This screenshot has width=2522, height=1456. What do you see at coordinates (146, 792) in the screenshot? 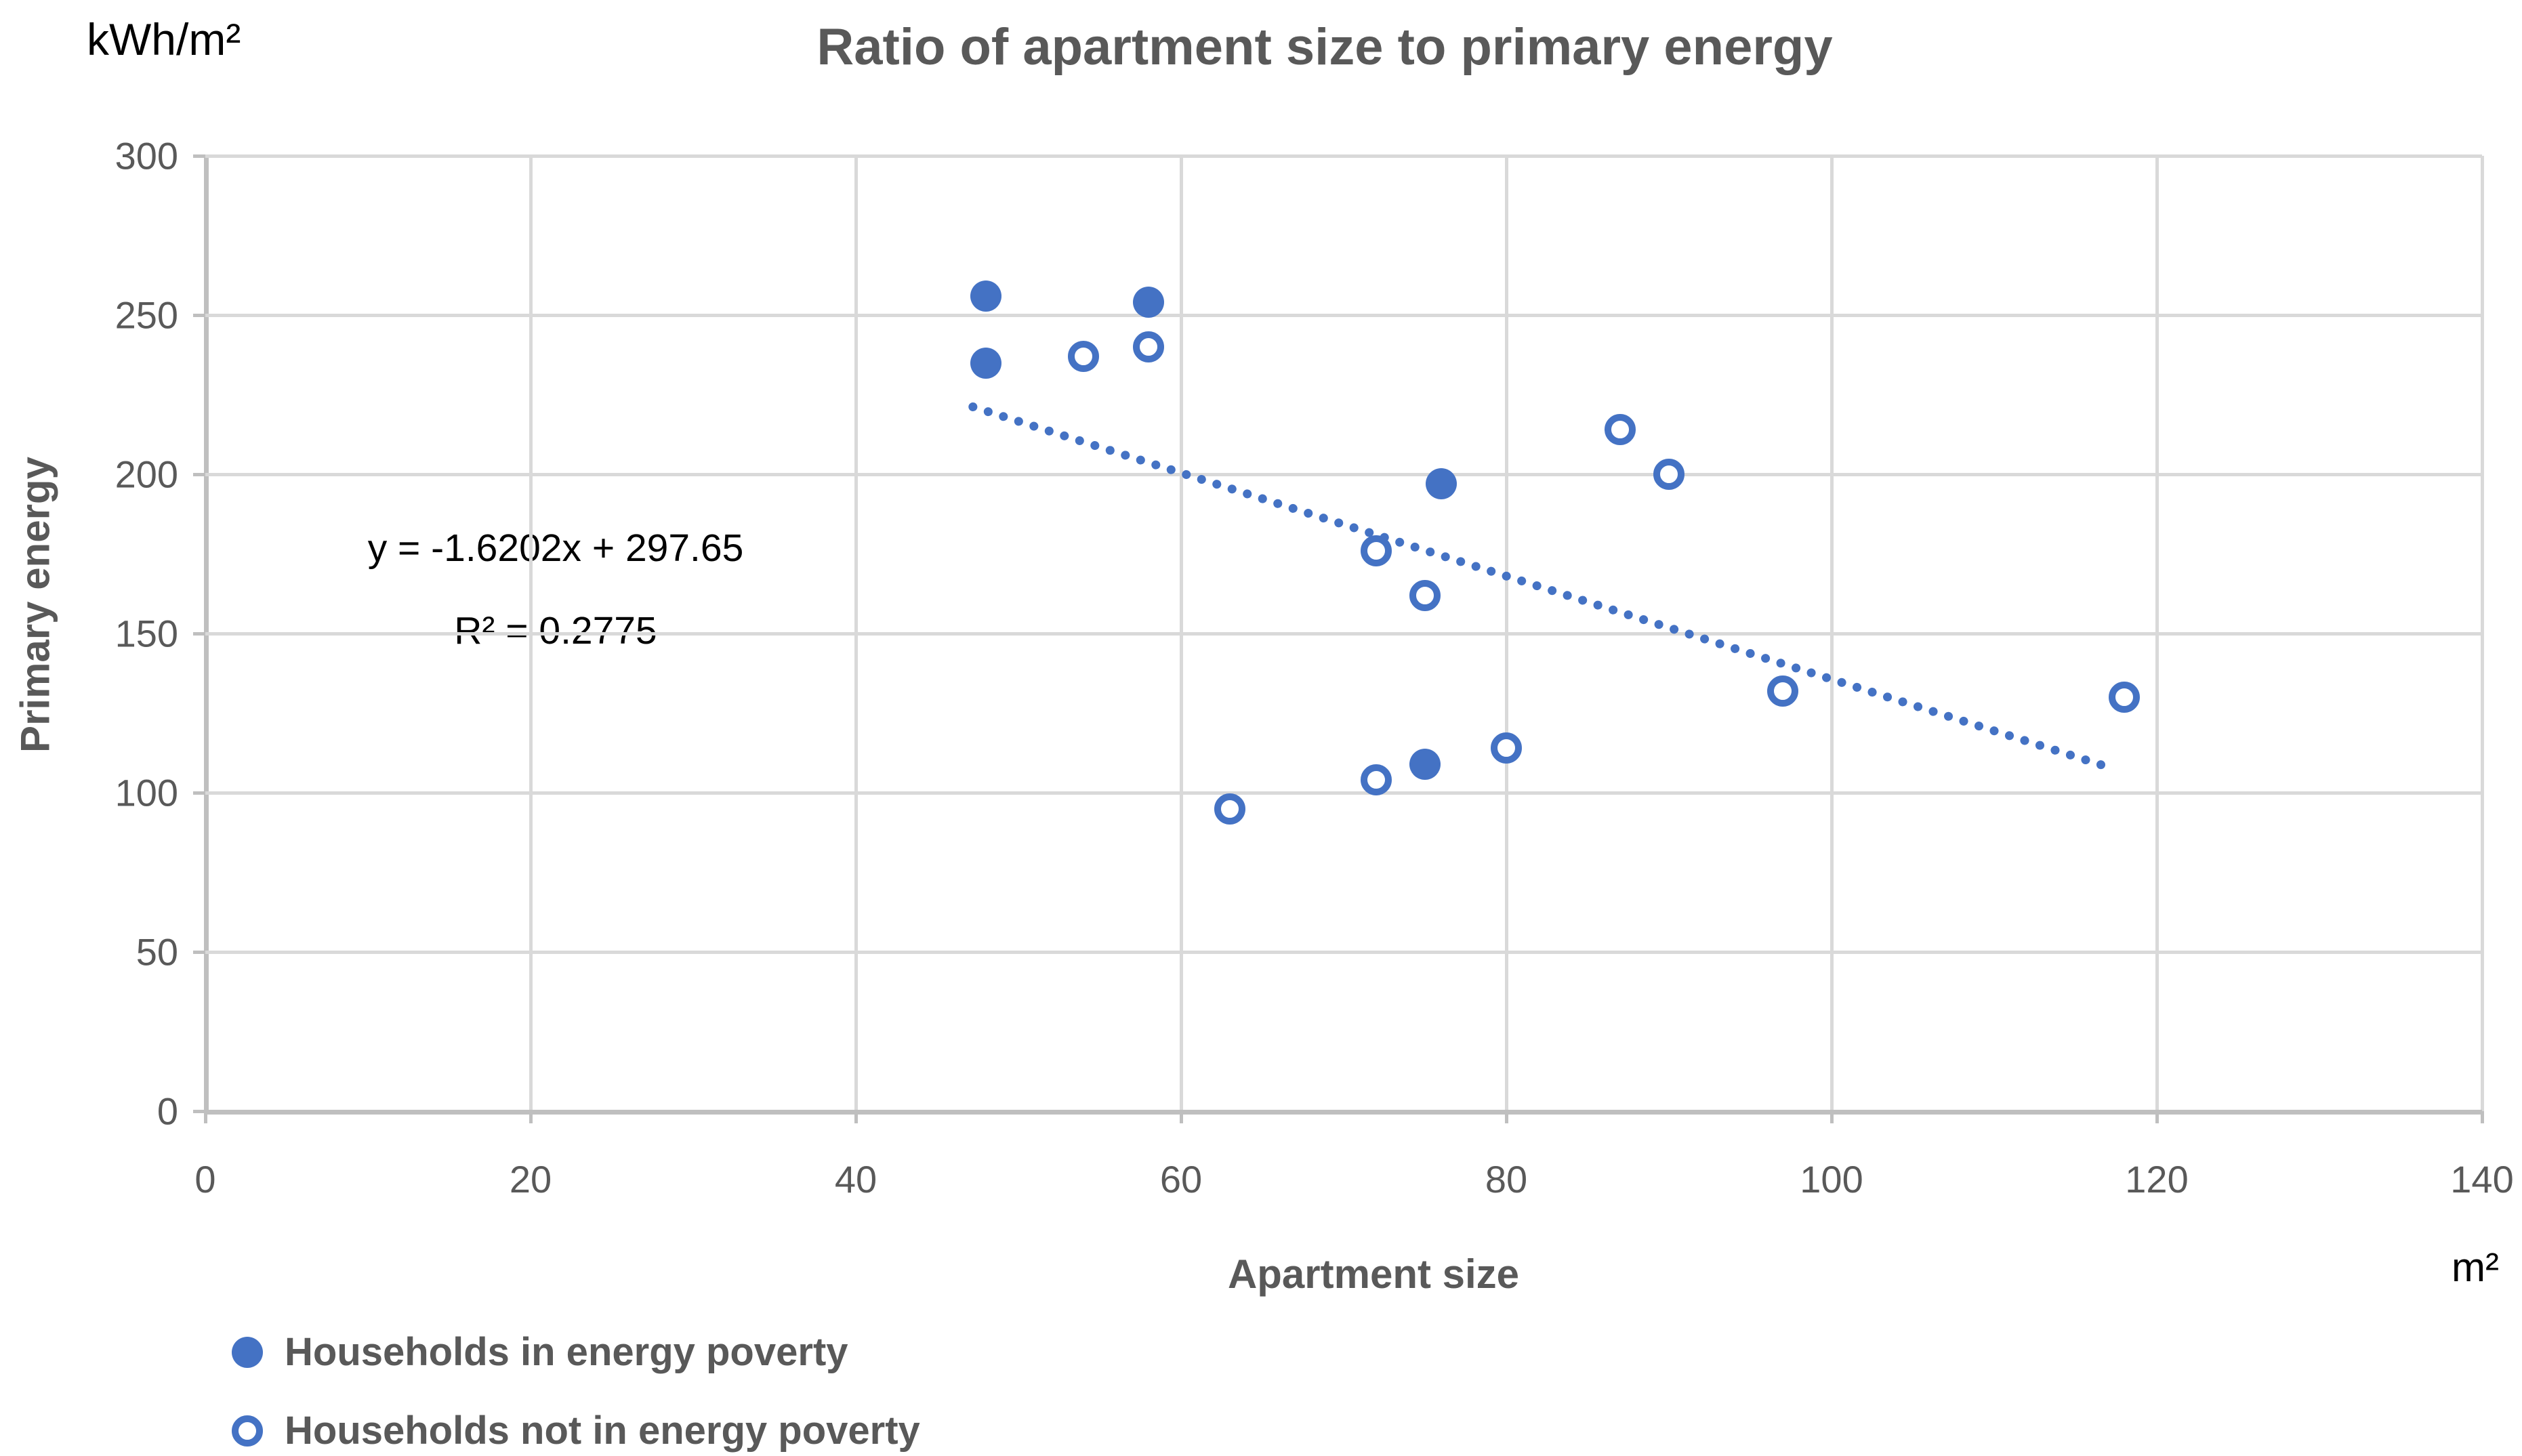
I see `y-tick-label: 100` at bounding box center [146, 792].